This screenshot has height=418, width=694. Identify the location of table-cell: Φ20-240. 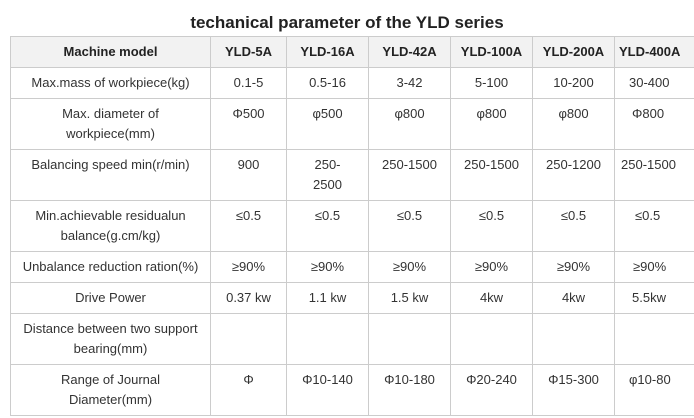
(491, 390).